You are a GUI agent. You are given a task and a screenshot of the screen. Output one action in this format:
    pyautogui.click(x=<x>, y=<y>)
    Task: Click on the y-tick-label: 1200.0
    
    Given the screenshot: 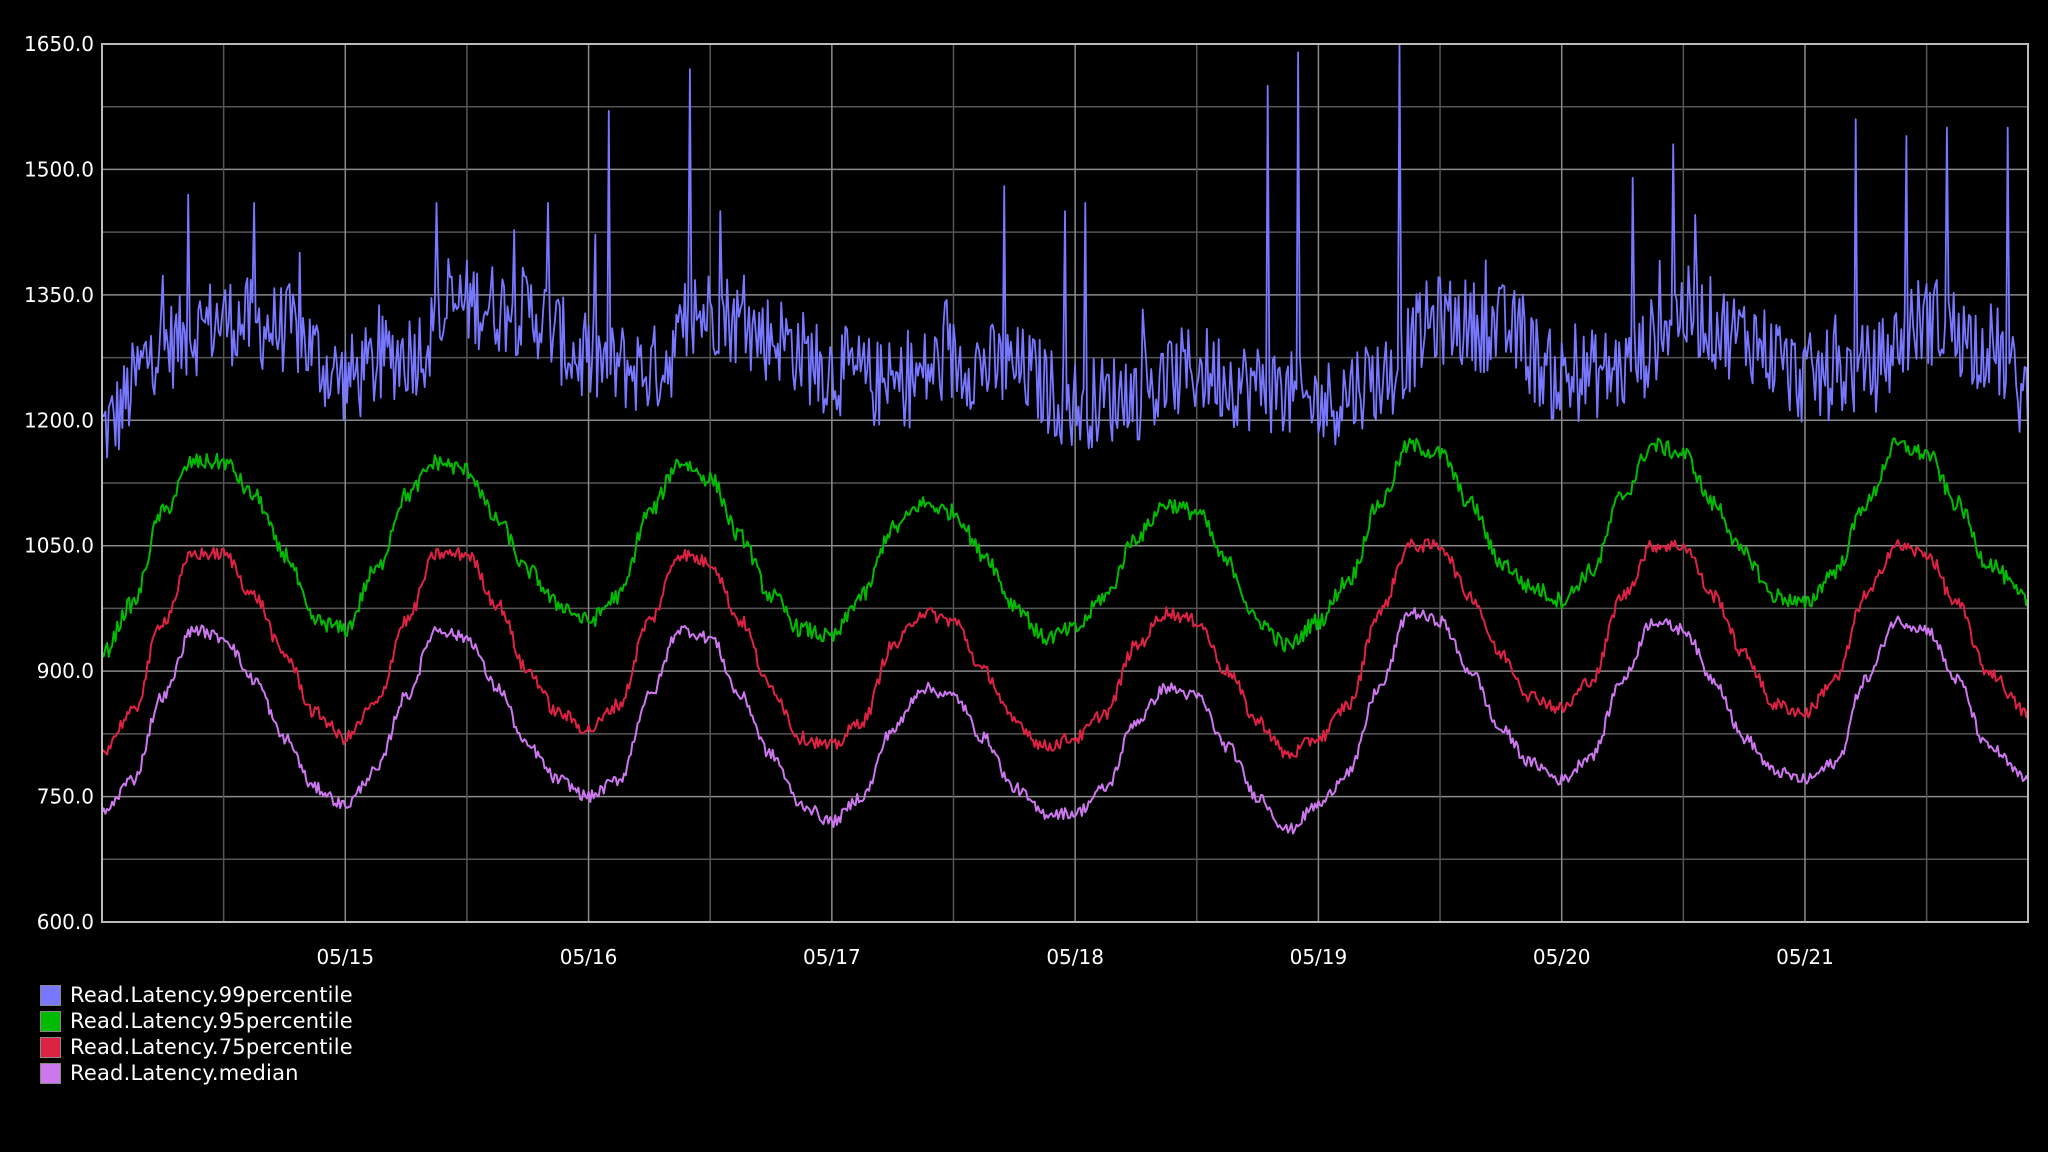 What is the action you would take?
    pyautogui.click(x=59, y=420)
    